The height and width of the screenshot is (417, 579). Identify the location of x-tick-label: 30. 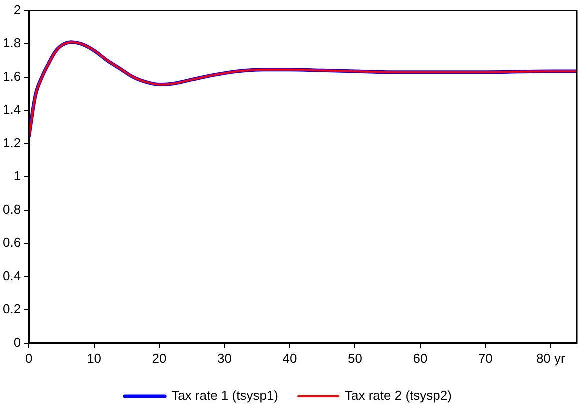
(225, 358).